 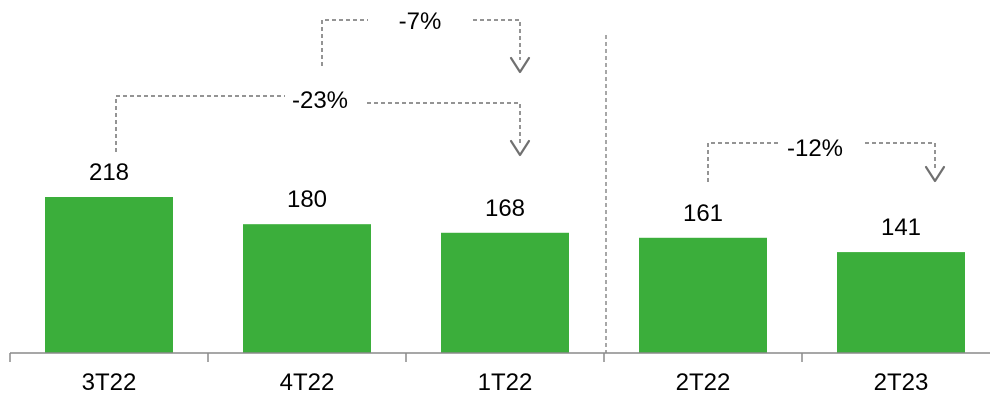 What do you see at coordinates (323, 122) in the screenshot?
I see `change-annotation-3t22-1t22: -23%` at bounding box center [323, 122].